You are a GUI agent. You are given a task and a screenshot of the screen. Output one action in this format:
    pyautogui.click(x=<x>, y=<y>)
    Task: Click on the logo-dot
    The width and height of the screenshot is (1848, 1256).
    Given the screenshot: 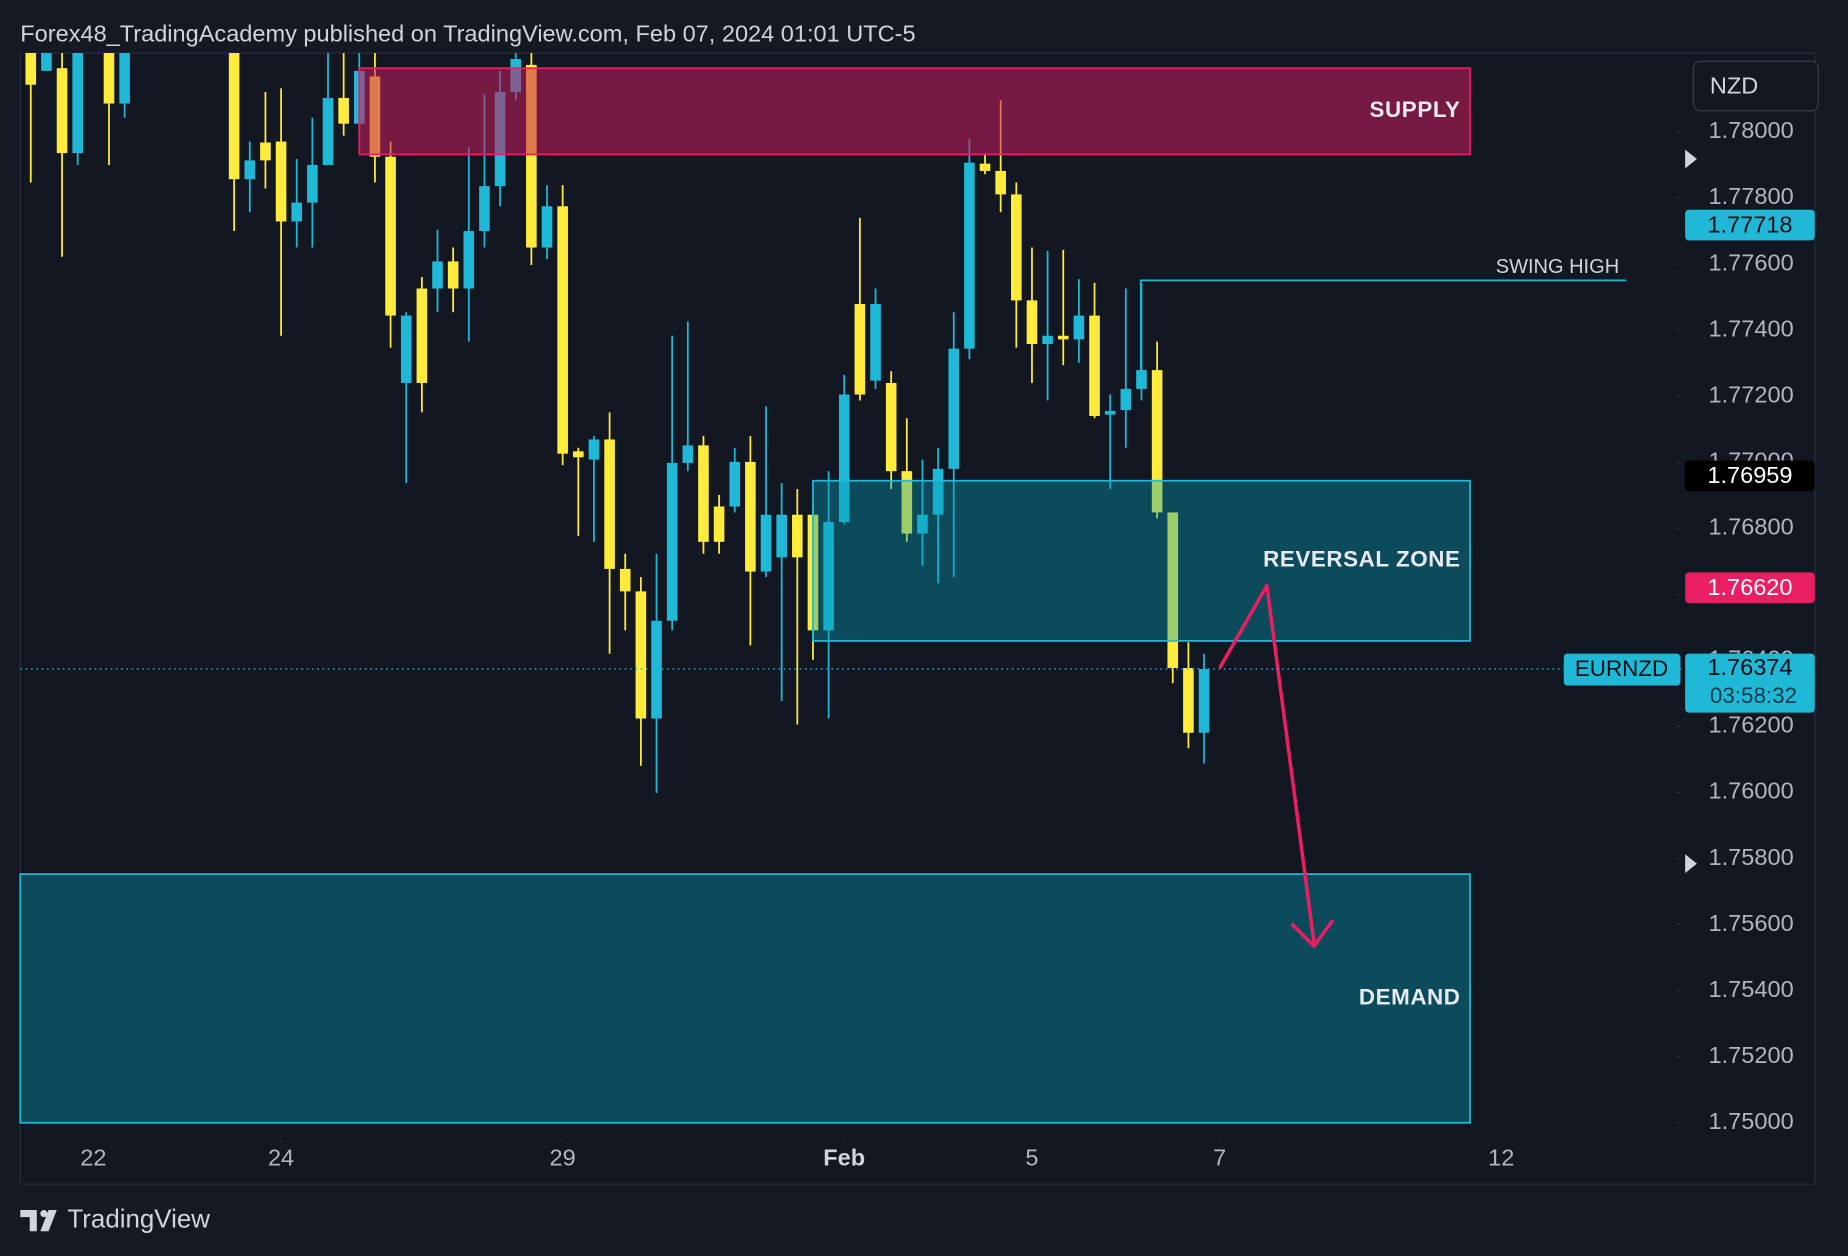 What is the action you would take?
    pyautogui.click(x=44, y=1214)
    